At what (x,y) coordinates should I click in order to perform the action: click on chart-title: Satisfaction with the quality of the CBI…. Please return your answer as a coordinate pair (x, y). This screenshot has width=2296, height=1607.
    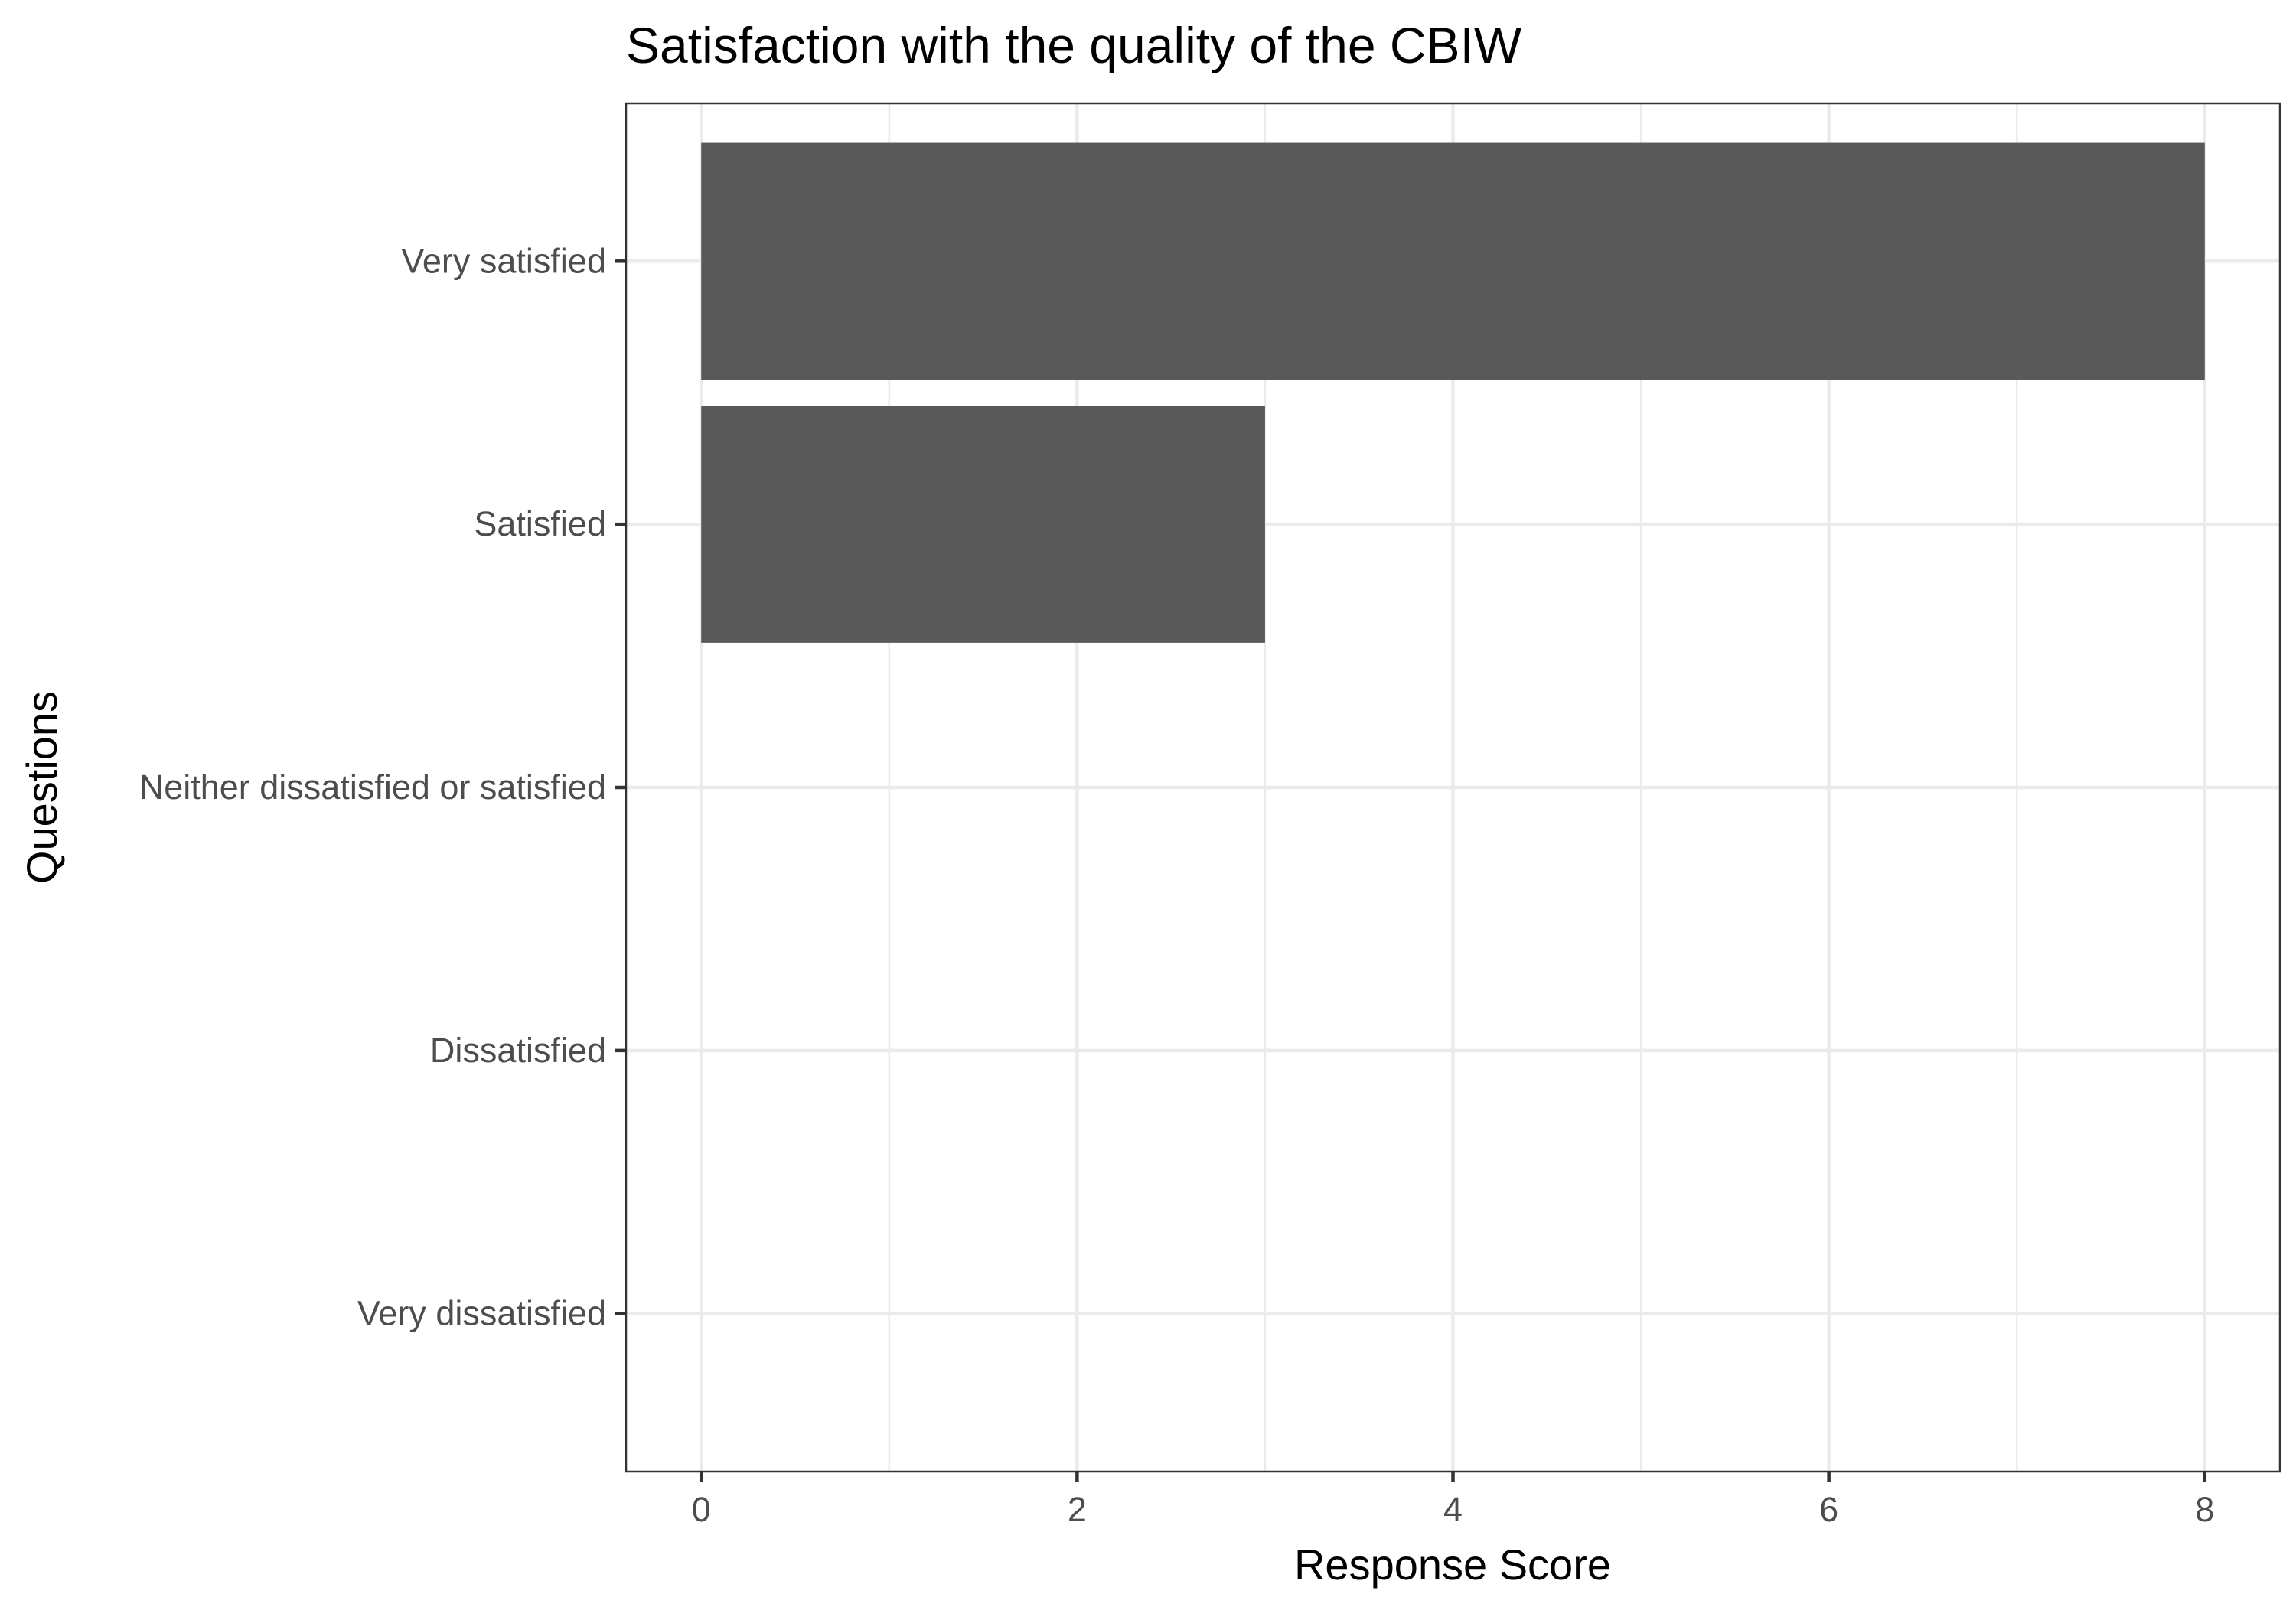
    Looking at the image, I should click on (1074, 45).